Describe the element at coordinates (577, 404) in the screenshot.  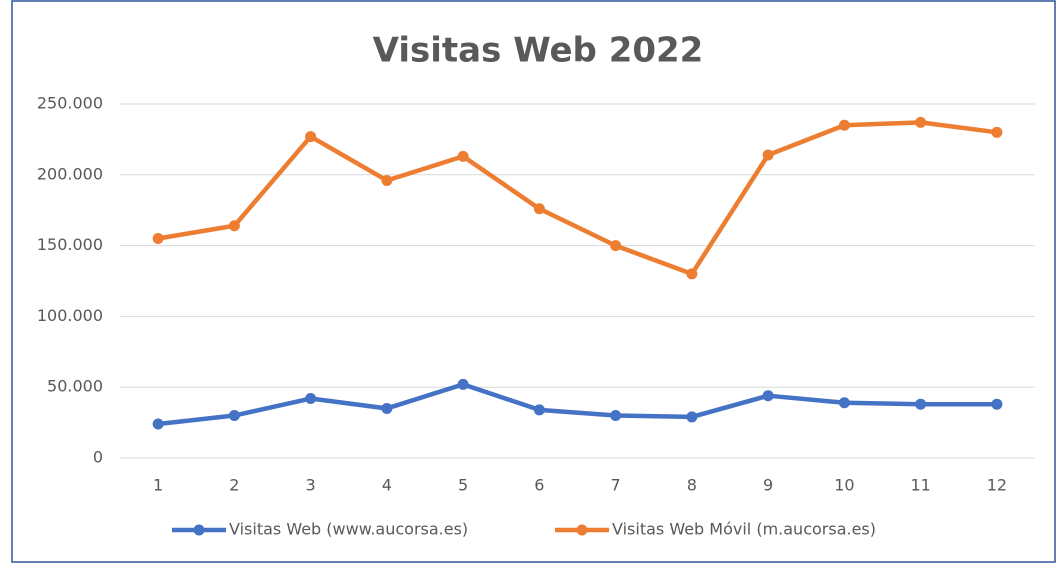
I see `series-line` at that location.